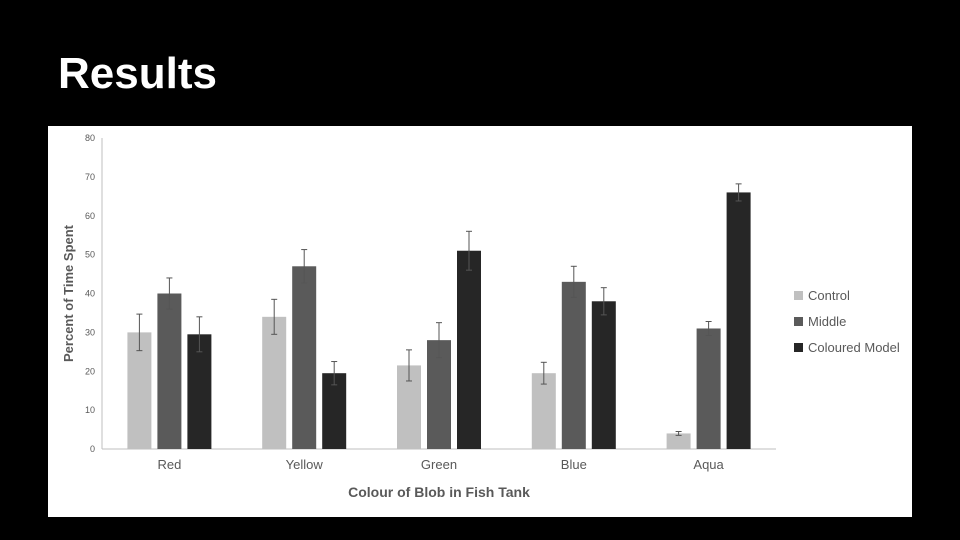  Describe the element at coordinates (169, 464) in the screenshot. I see `x-tick-label: Red` at that location.